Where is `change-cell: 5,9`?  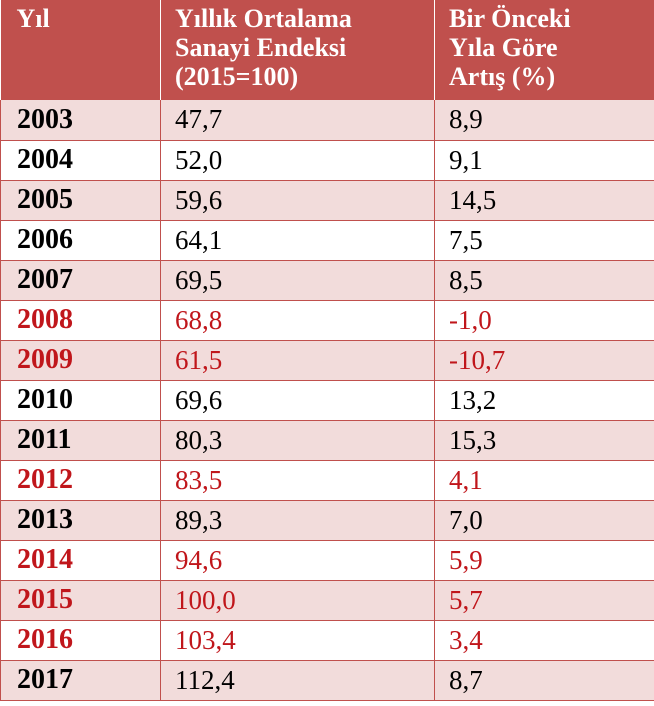 change-cell: 5,9 is located at coordinates (544, 560).